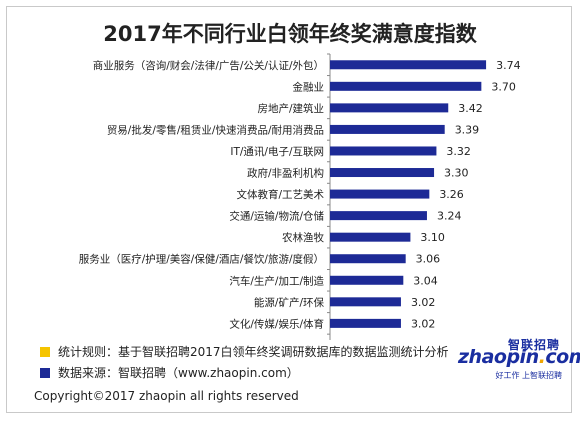  What do you see at coordinates (432, 237) in the screenshot?
I see `value-label: 3.10` at bounding box center [432, 237].